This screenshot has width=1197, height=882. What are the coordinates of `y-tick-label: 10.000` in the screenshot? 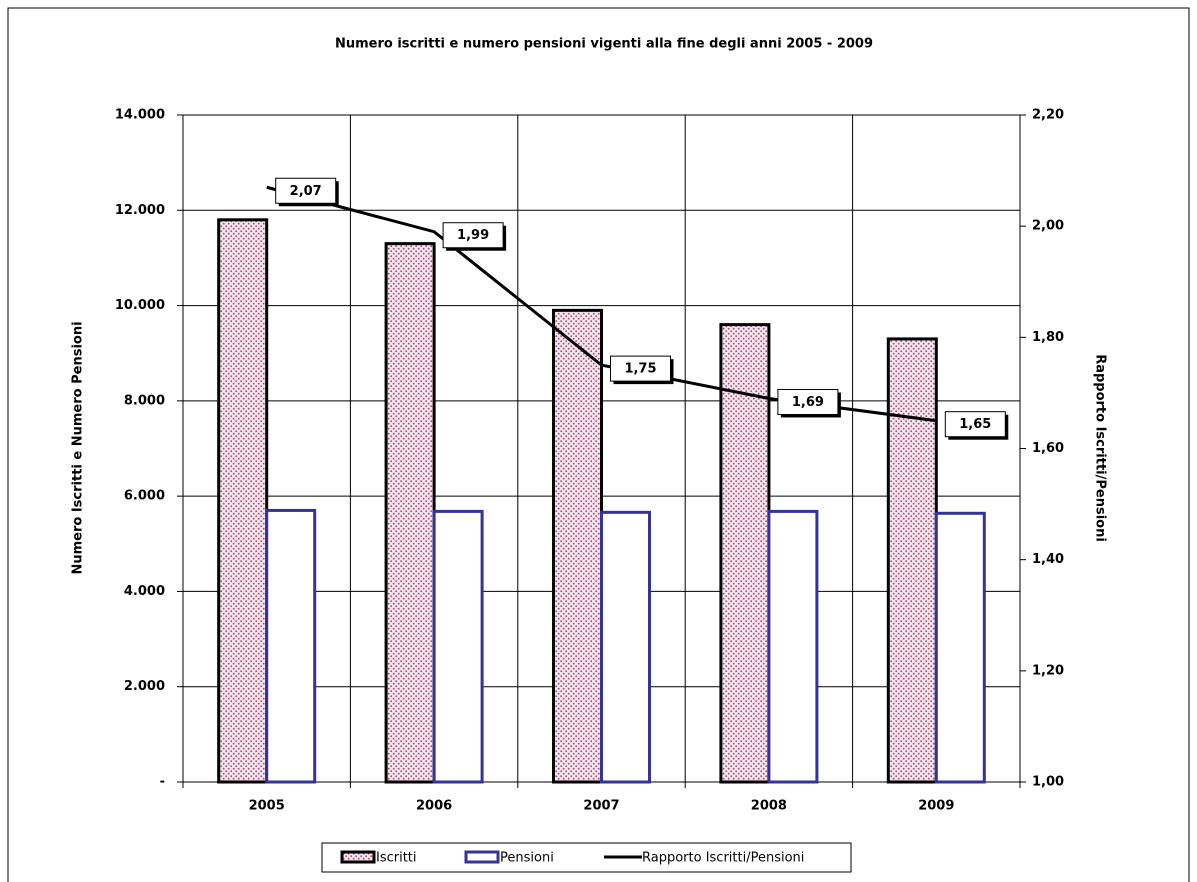 It's located at (140, 305).